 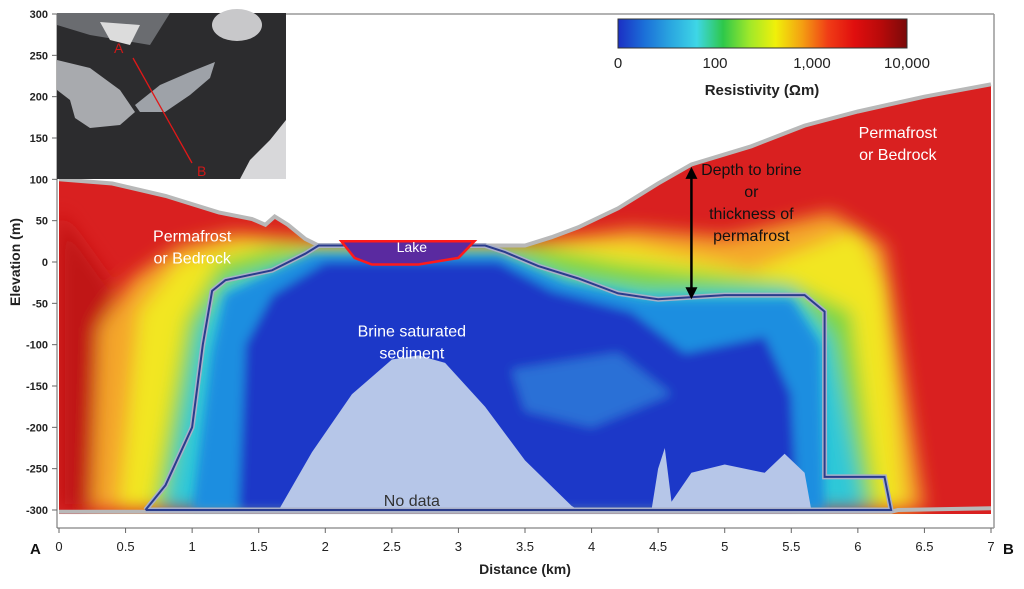 What do you see at coordinates (192, 546) in the screenshot?
I see `x-tick-label: 1` at bounding box center [192, 546].